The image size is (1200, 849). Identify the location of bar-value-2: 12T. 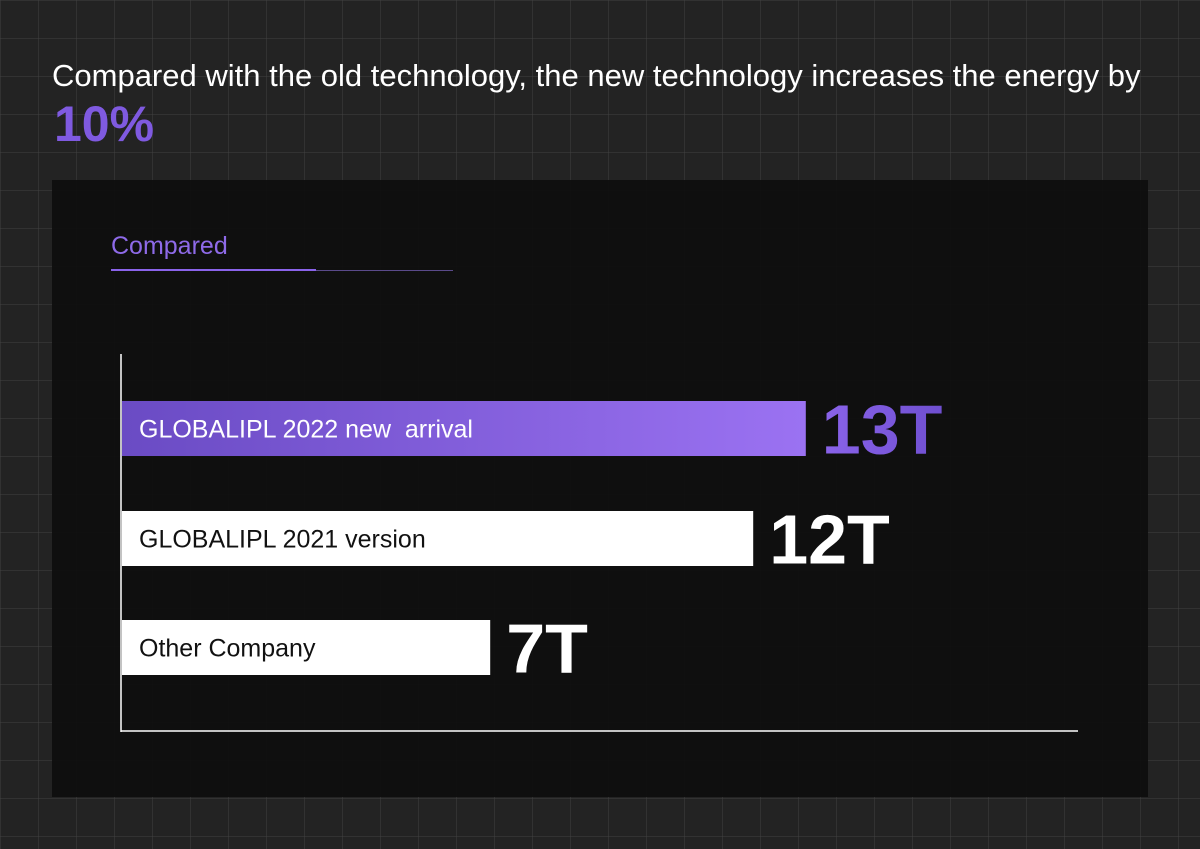
(829, 540).